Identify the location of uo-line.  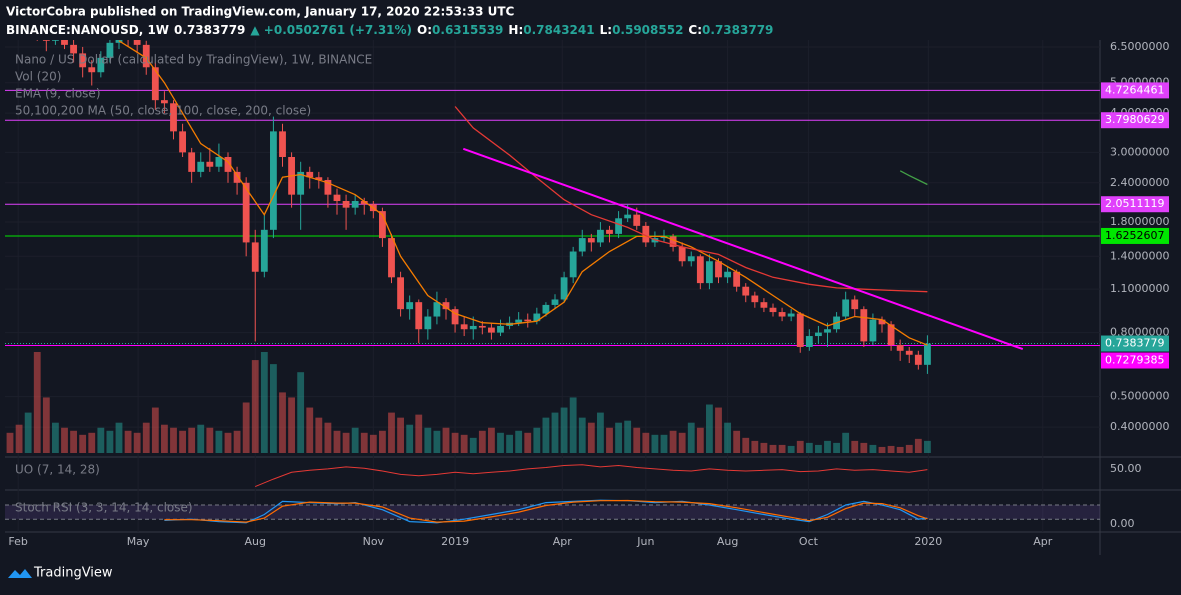
(591, 476).